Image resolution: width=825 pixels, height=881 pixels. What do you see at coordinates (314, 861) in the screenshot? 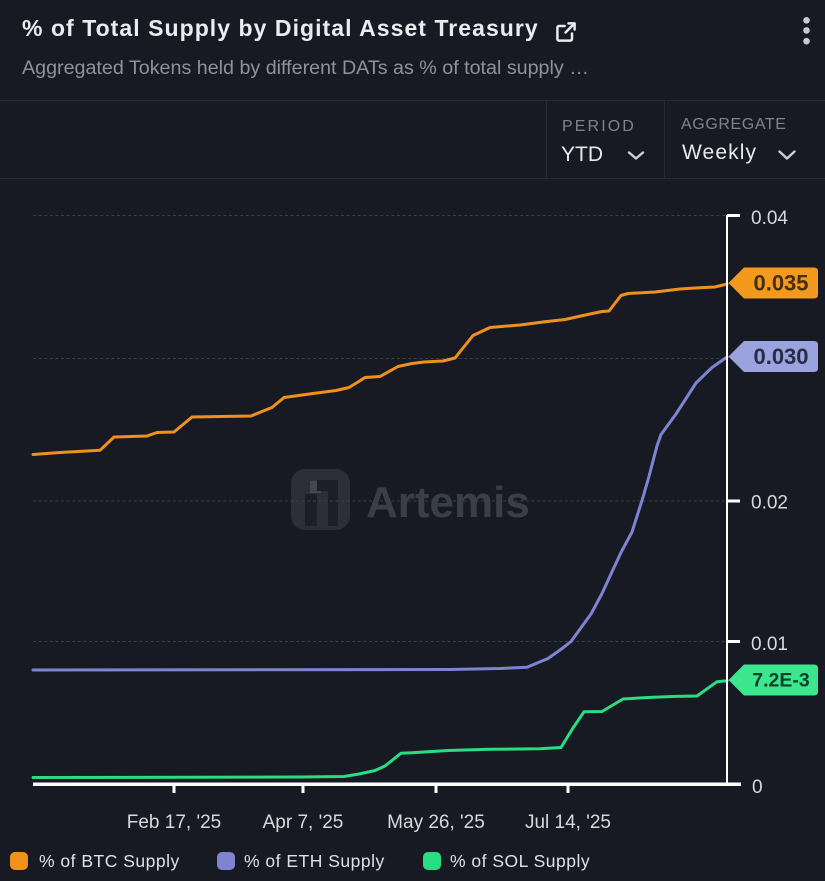
I see `svg-text: % of ETH Supply` at bounding box center [314, 861].